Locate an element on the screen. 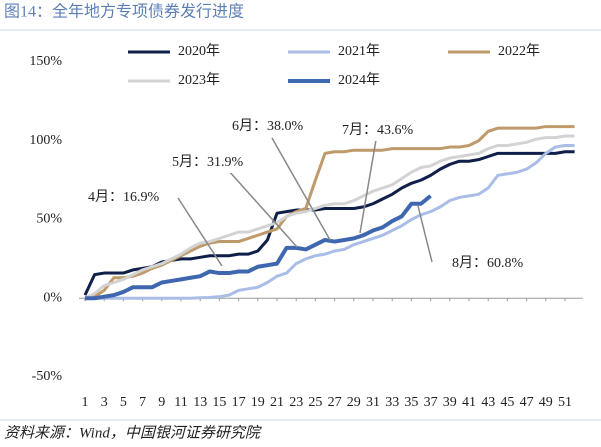  legend-label: 2023年 is located at coordinates (199, 80).